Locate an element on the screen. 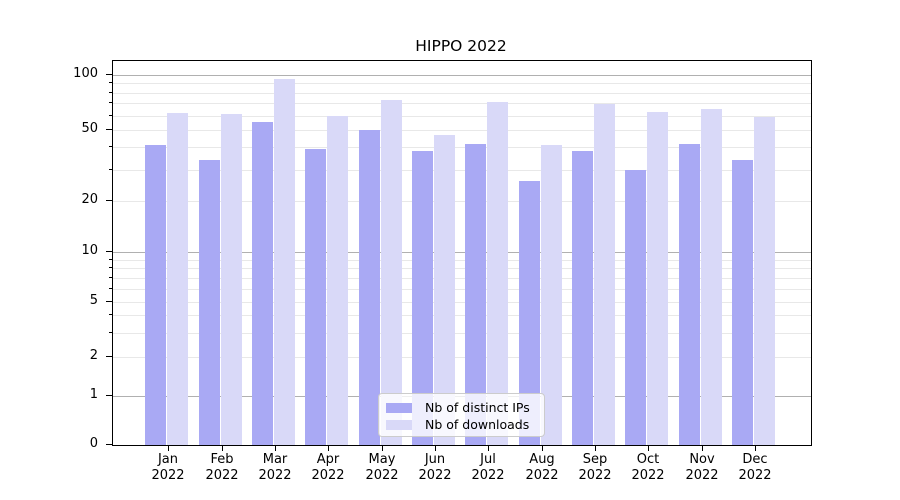 The width and height of the screenshot is (900, 500). bar-distinct-ips-nov is located at coordinates (689, 294).